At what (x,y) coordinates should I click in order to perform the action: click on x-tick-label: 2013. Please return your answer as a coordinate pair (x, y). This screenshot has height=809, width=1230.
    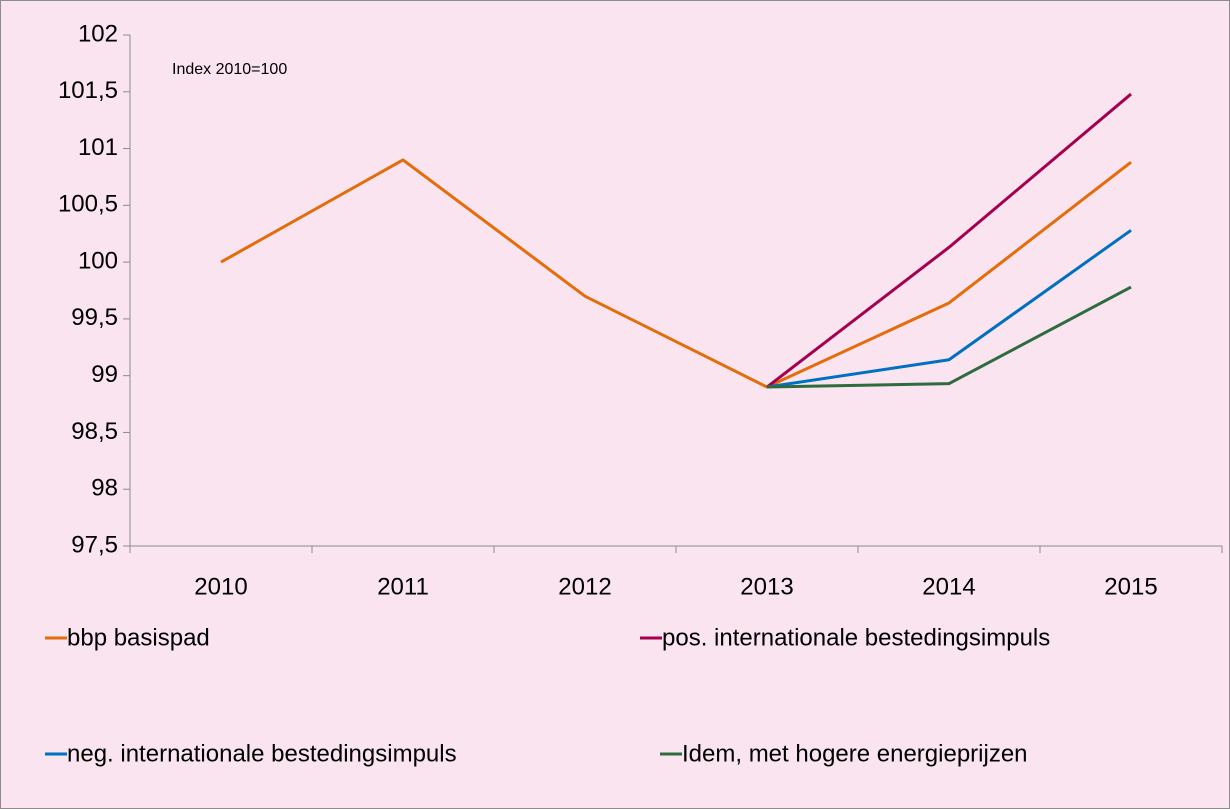
    Looking at the image, I should click on (766, 586).